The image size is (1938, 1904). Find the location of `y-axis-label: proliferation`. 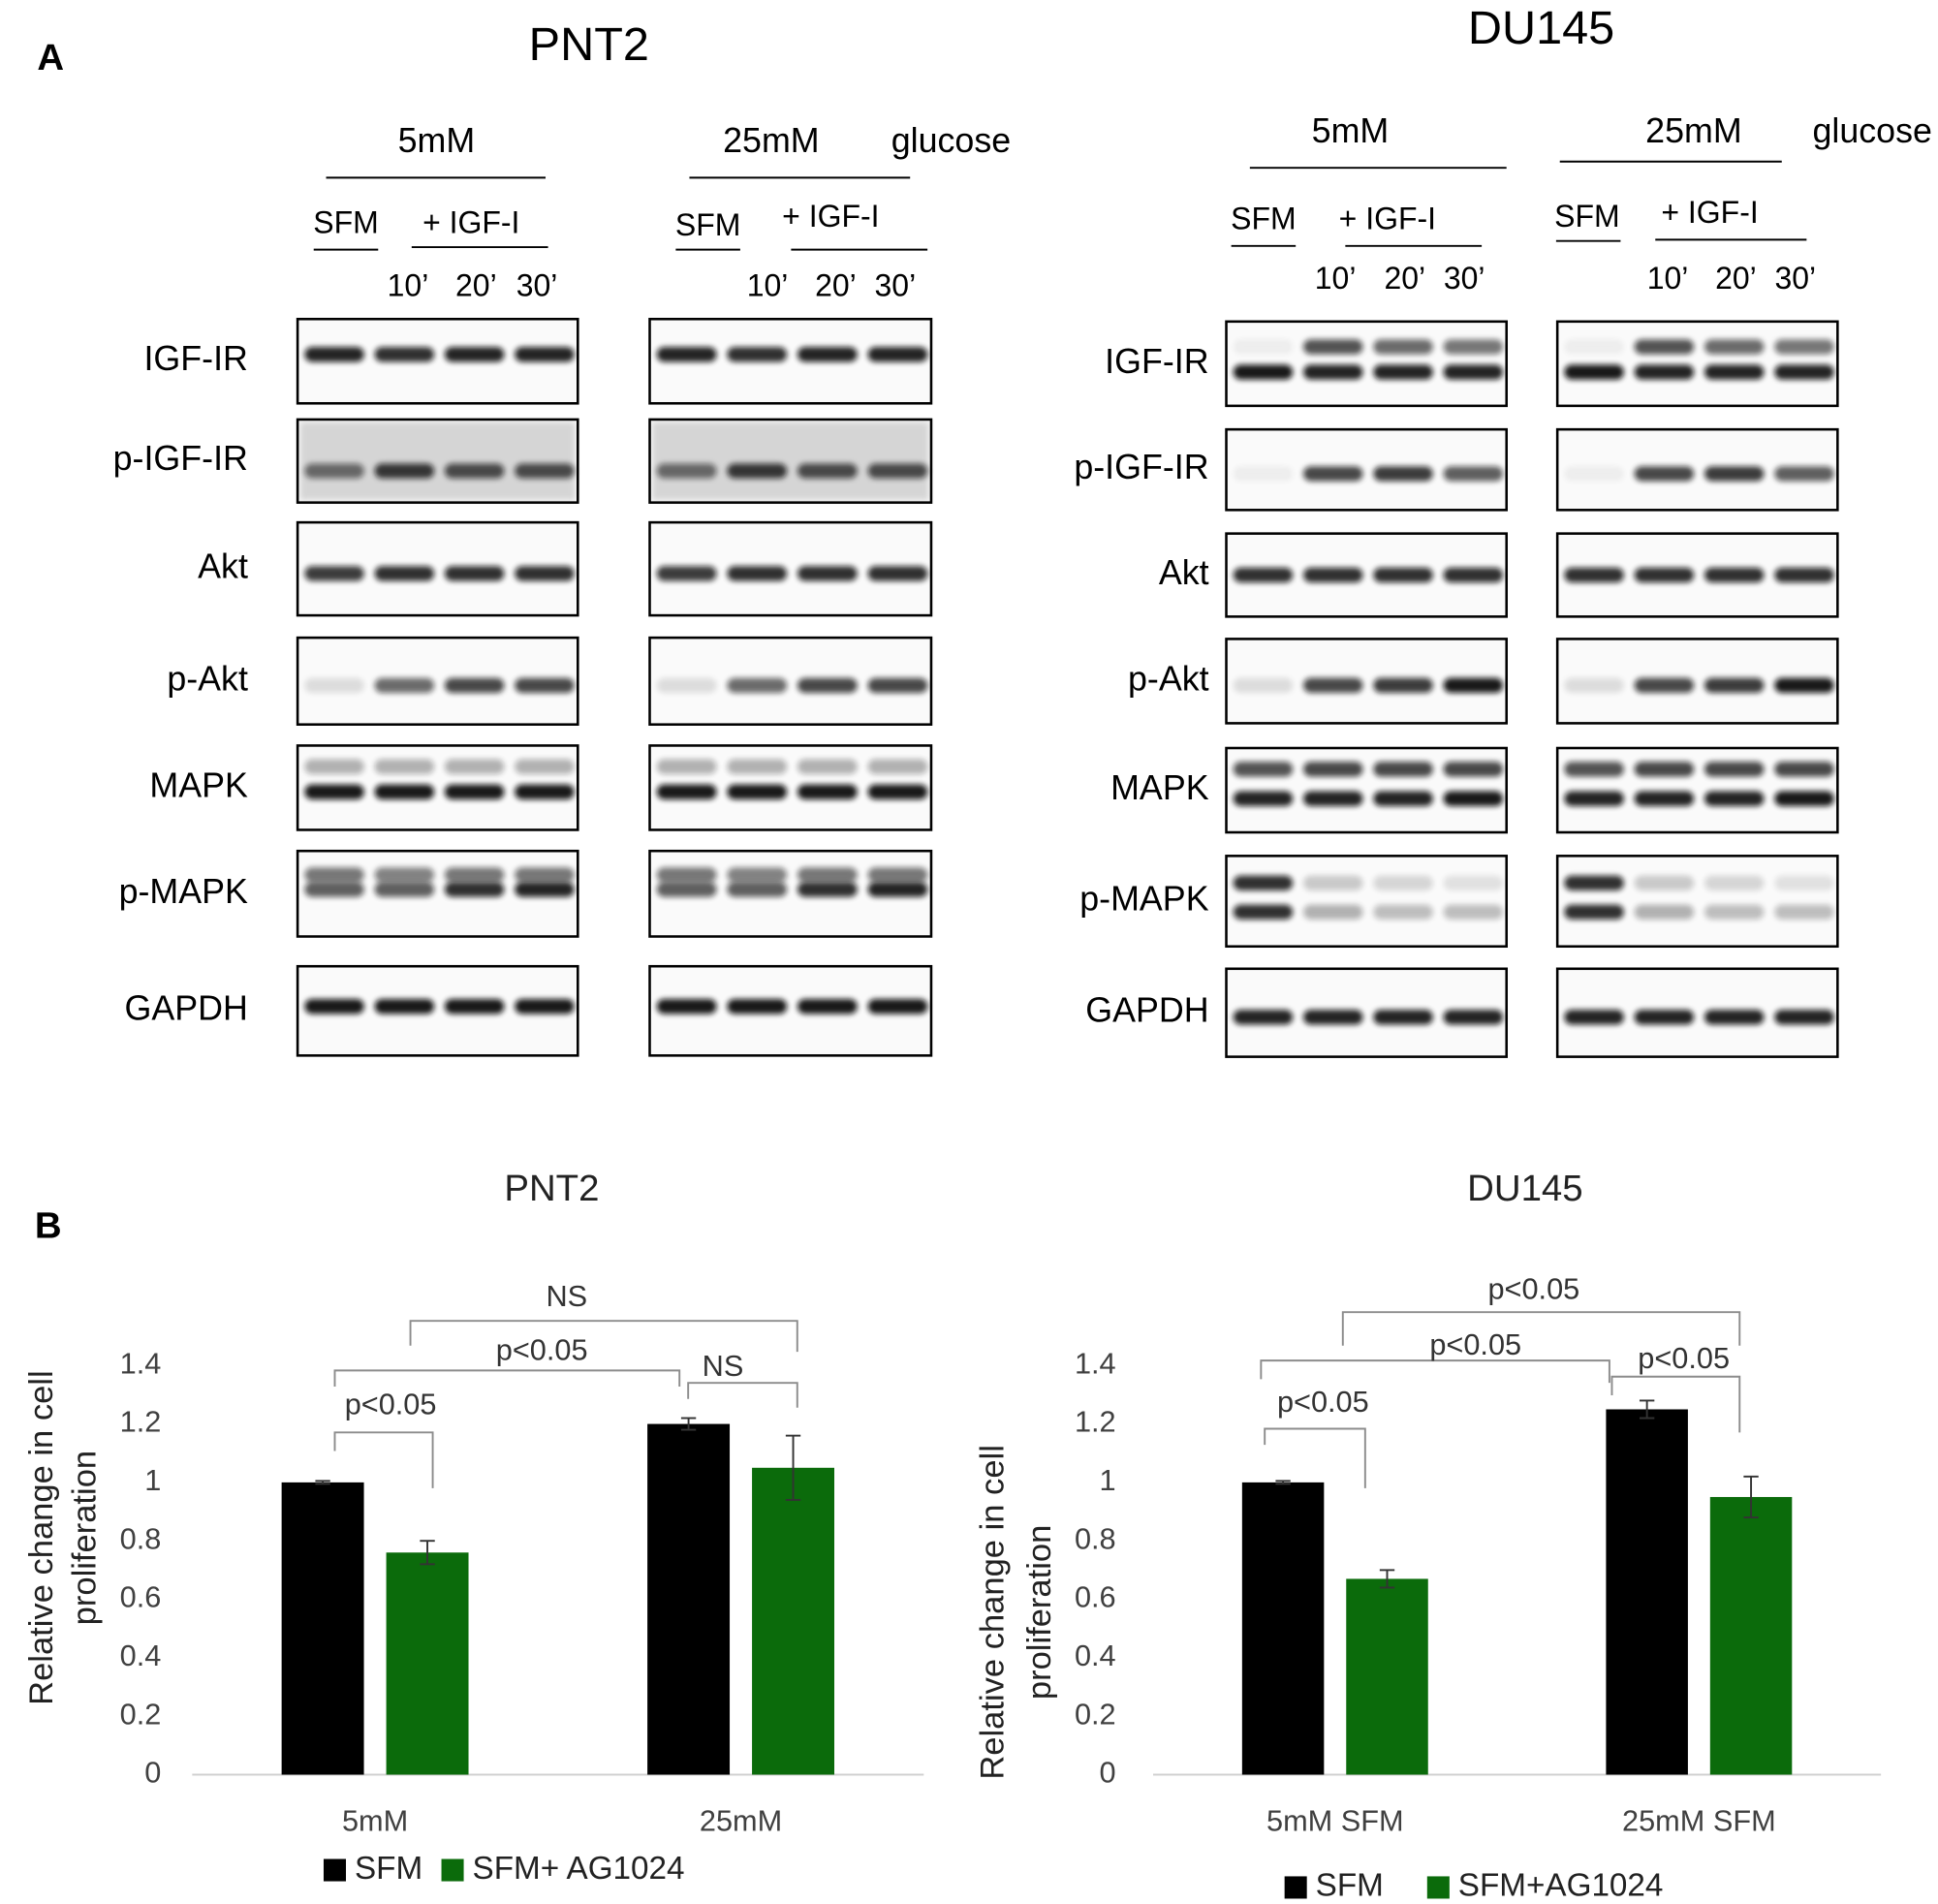

y-axis-label: proliferation is located at coordinates (1039, 1613).